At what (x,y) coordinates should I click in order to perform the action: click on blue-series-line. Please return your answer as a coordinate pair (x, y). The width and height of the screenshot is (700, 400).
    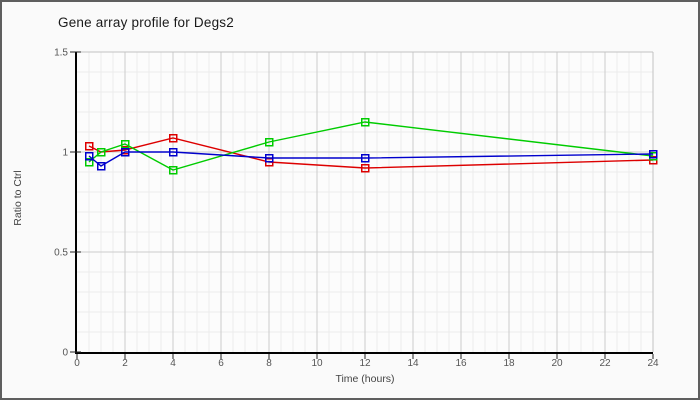
    Looking at the image, I should click on (371, 159).